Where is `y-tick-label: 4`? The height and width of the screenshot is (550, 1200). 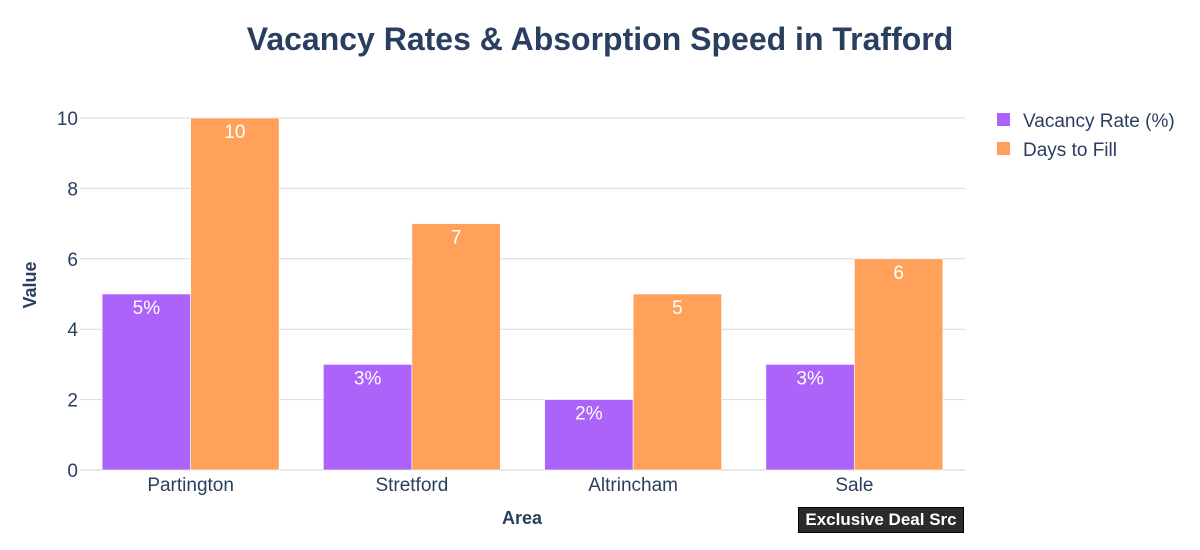
y-tick-label: 4 is located at coordinates (72, 330).